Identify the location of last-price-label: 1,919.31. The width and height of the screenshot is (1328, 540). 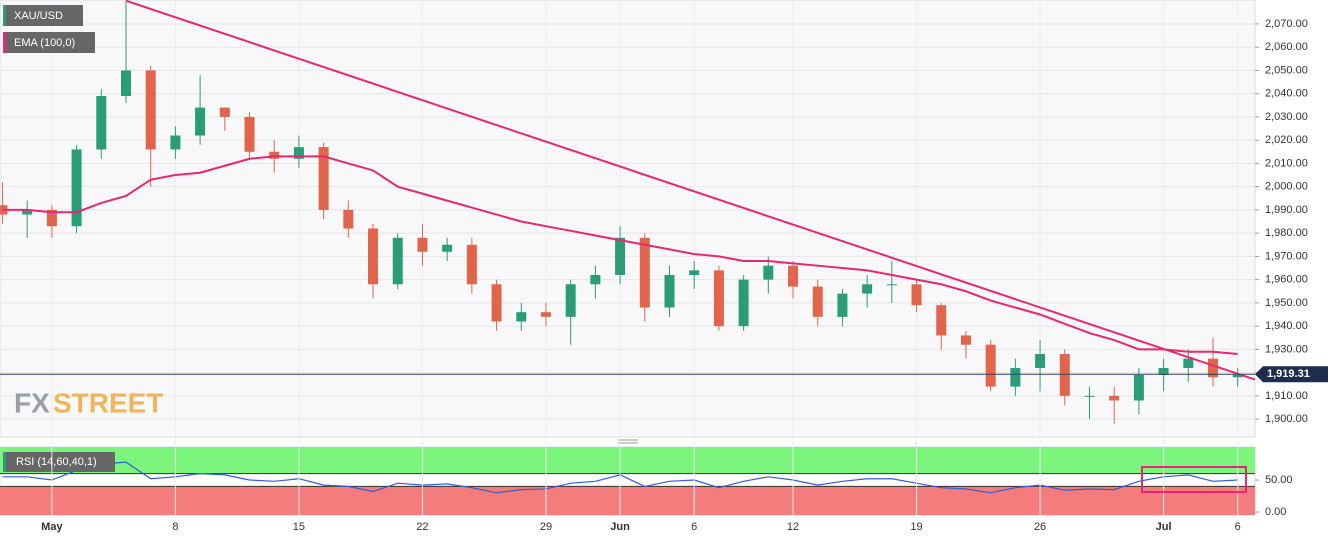
(1288, 374).